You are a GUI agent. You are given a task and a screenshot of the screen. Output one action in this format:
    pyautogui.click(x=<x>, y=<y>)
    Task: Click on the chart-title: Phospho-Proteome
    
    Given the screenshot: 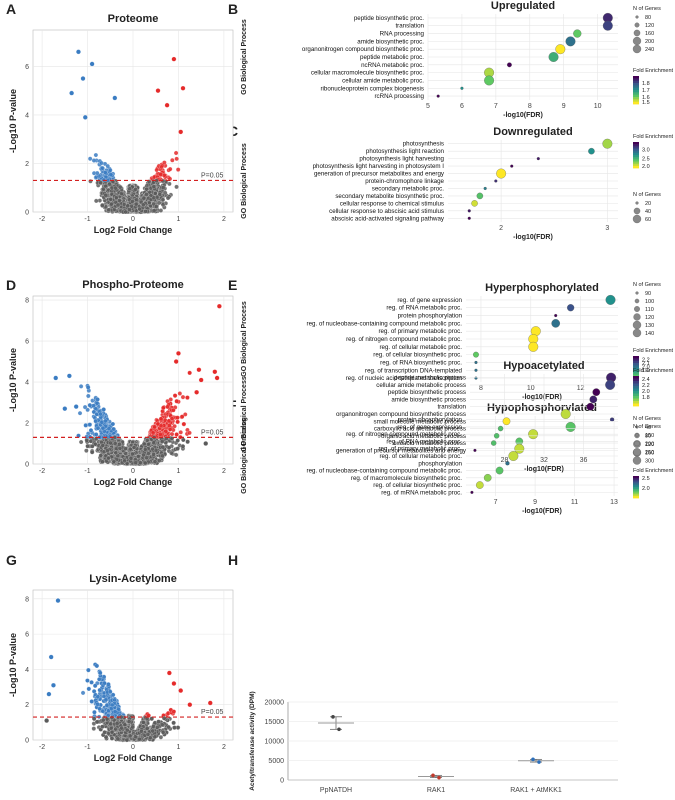 What is the action you would take?
    pyautogui.click(x=132, y=285)
    